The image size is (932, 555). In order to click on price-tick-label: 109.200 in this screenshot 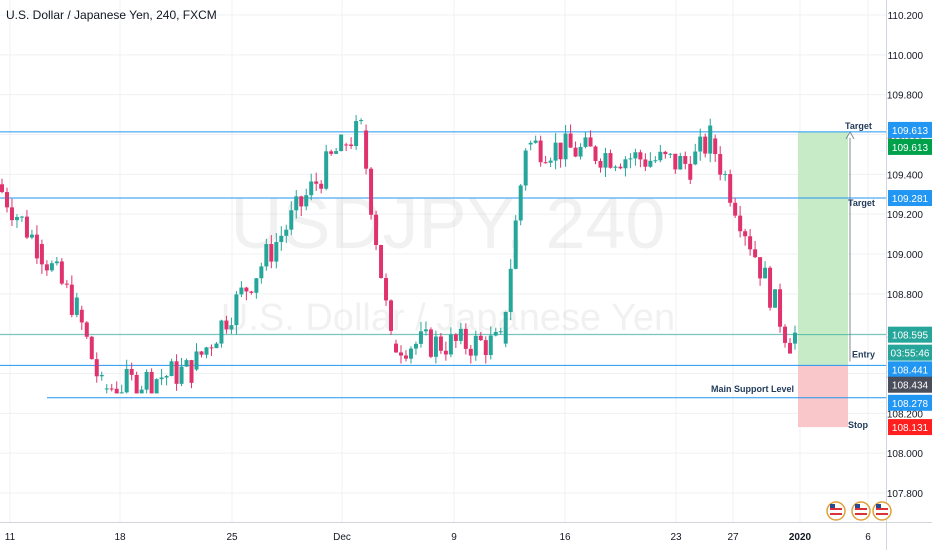, I will do `click(905, 215)`.